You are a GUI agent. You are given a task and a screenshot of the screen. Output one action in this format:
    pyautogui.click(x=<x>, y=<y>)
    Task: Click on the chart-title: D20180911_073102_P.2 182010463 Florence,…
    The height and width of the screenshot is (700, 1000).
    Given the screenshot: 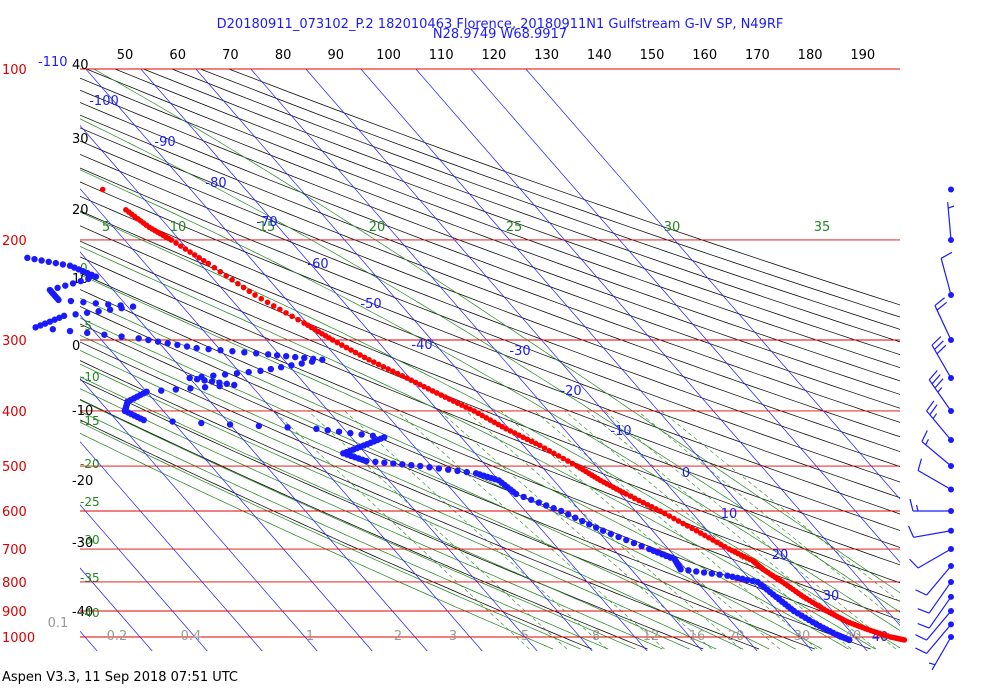 What is the action you would take?
    pyautogui.click(x=500, y=24)
    